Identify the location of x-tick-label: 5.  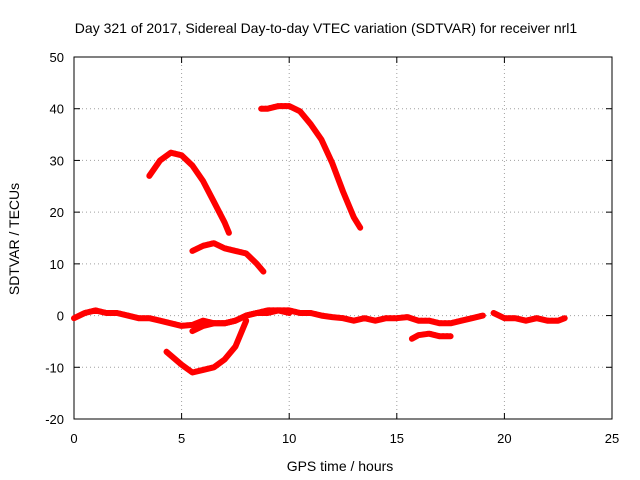
(181, 438).